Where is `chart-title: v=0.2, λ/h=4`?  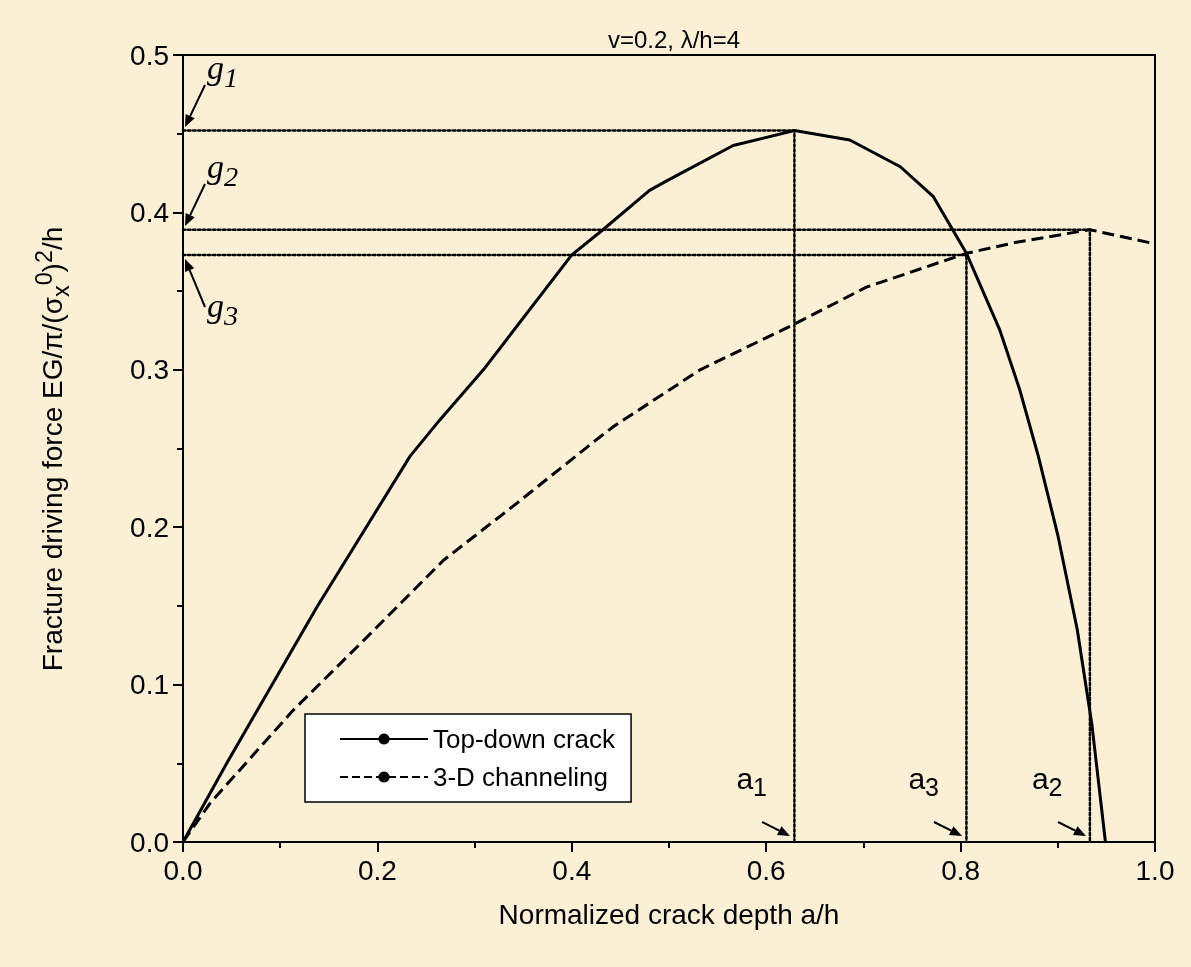 chart-title: v=0.2, λ/h=4 is located at coordinates (674, 39).